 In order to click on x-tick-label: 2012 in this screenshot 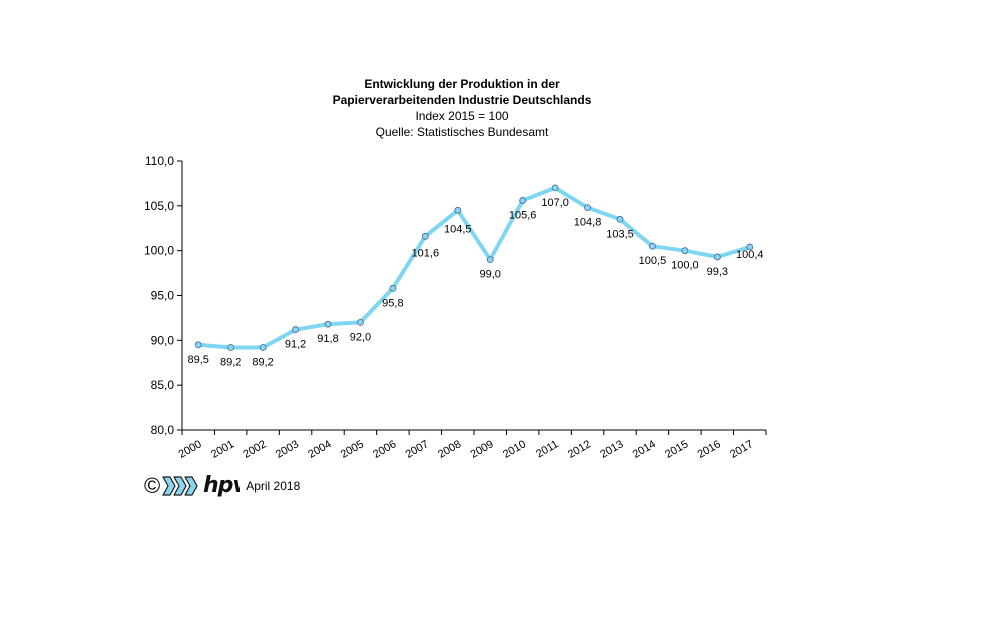, I will do `click(579, 449)`.